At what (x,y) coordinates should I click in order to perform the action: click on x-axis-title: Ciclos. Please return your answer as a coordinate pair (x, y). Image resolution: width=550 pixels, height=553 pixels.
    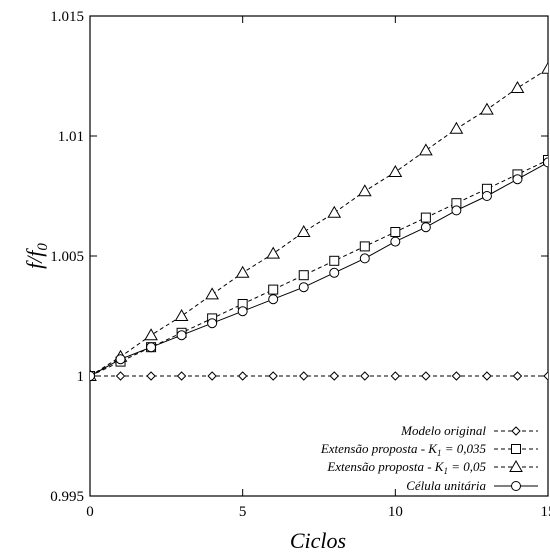
    Looking at the image, I should click on (318, 540).